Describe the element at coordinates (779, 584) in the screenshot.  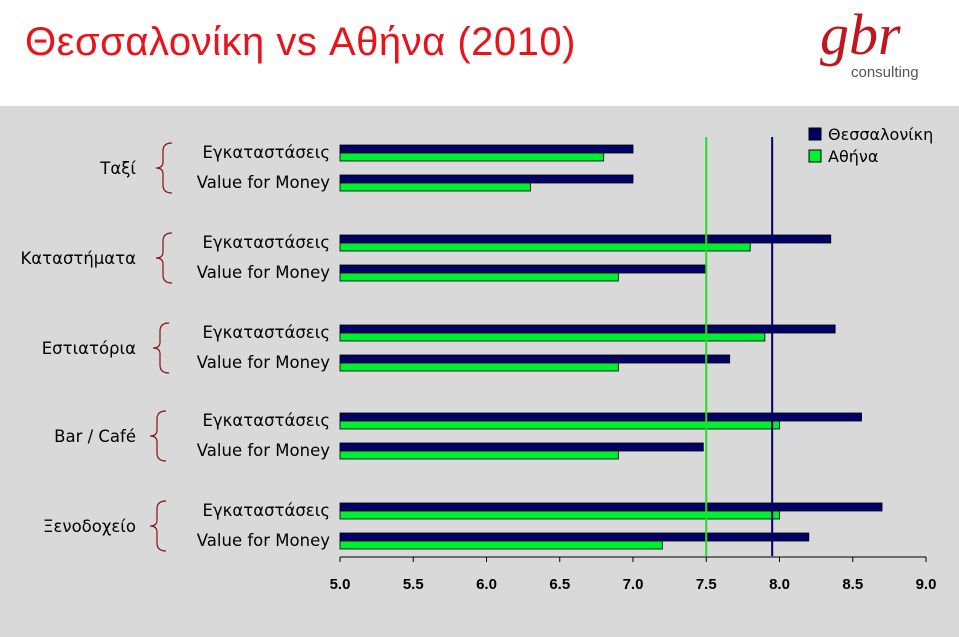
I see `x-tick-label: 8.0` at that location.